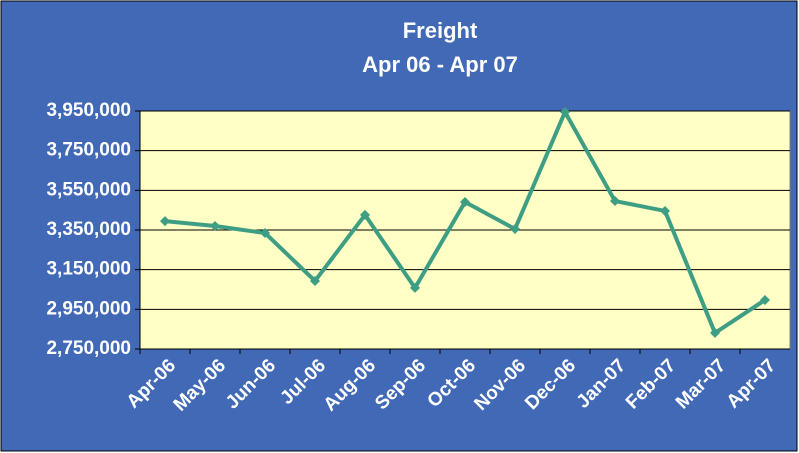  Describe the element at coordinates (88, 110) in the screenshot. I see `y-tick-label: 3,950,000` at that location.